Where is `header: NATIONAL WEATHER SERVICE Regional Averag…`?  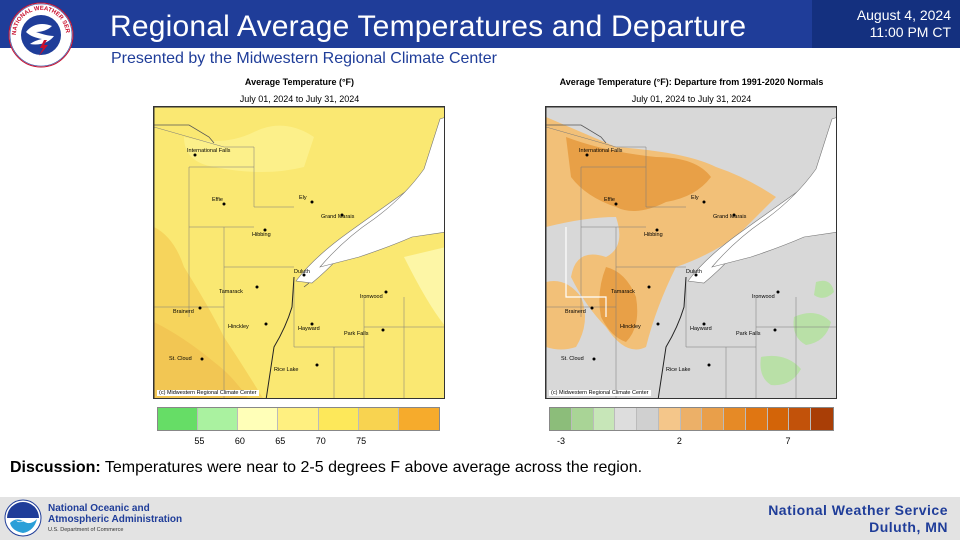 header: NATIONAL WEATHER SERVICE Regional Averag… is located at coordinates (480, 34).